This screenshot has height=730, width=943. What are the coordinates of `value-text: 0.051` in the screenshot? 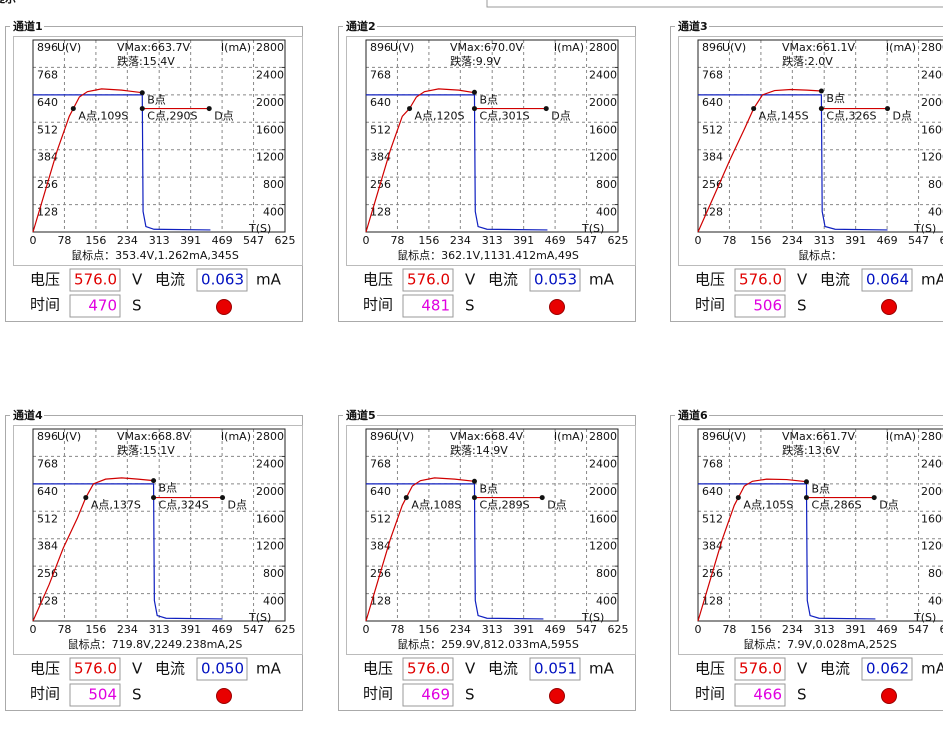 It's located at (555, 669).